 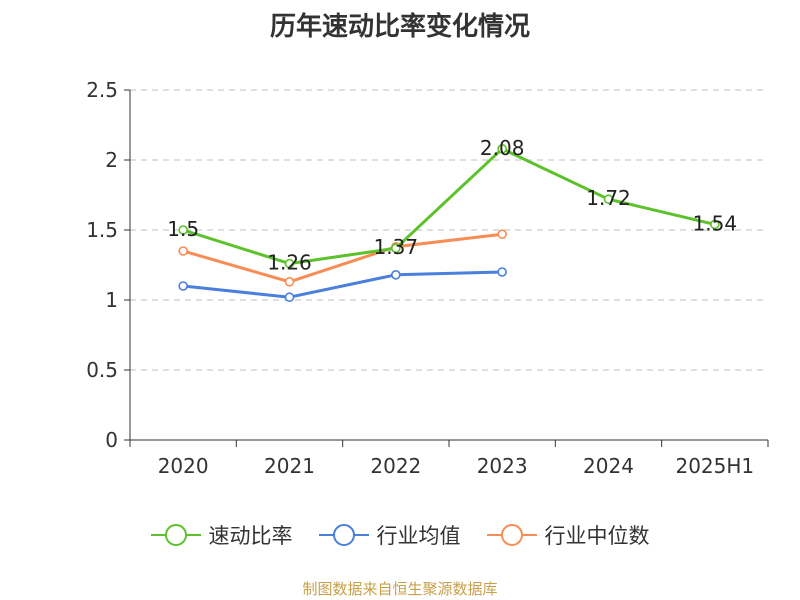 I want to click on x-tick-label: 2024, so click(x=608, y=466).